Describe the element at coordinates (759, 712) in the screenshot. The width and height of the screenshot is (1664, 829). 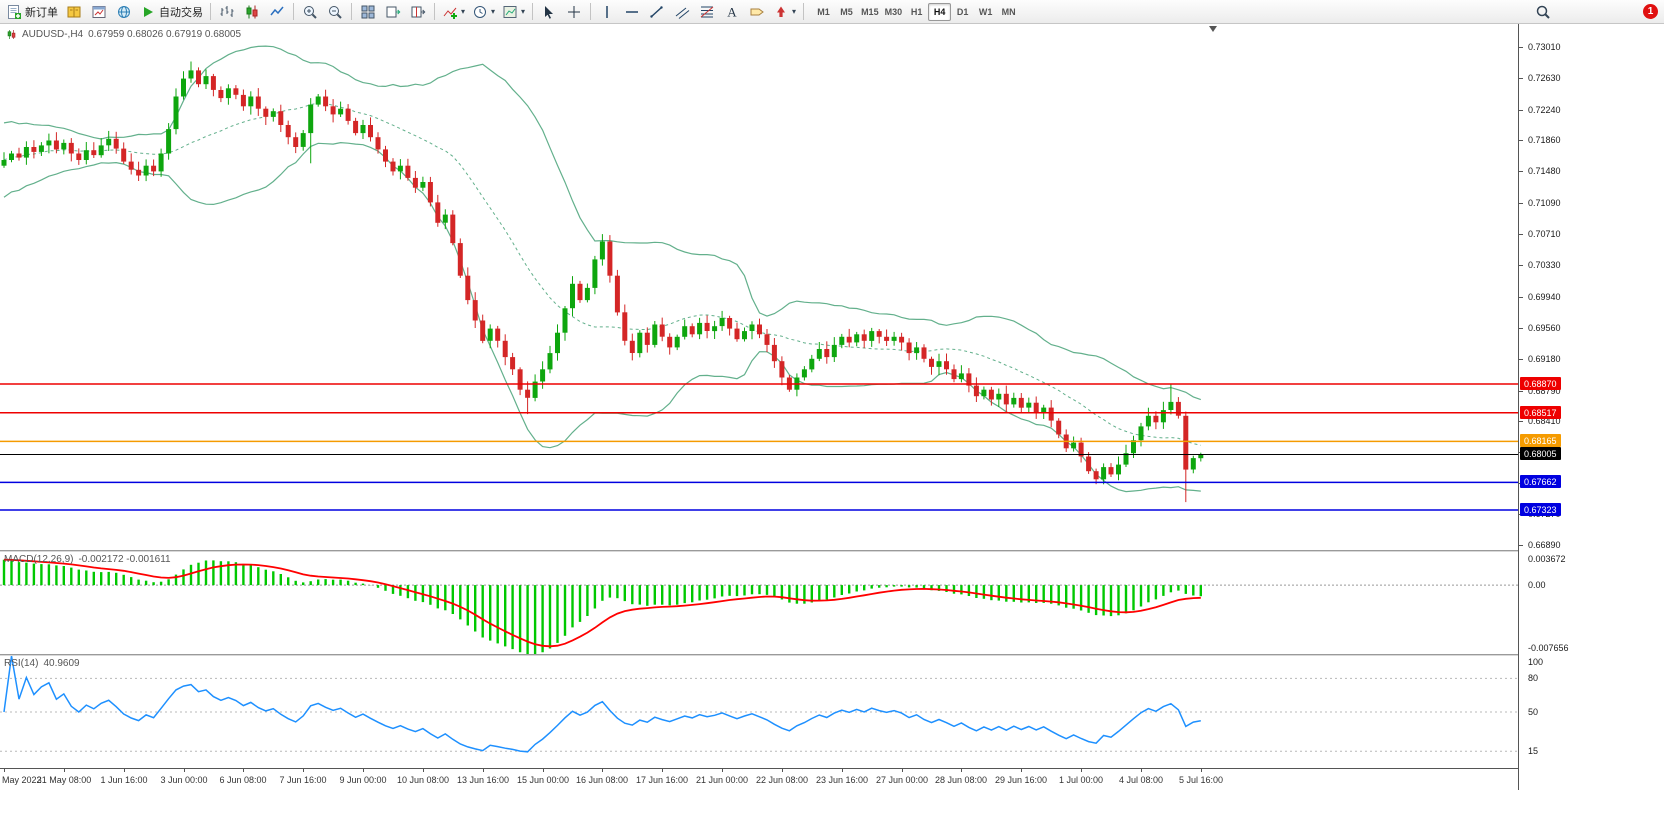
I see `rsi-panel-canvas` at that location.